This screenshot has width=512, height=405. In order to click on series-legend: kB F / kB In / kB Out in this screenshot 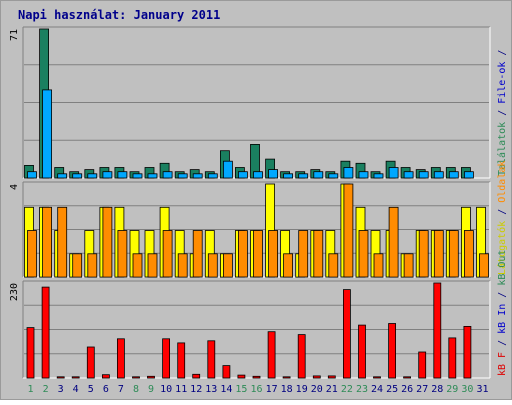, I will do `click(502, 313)`.